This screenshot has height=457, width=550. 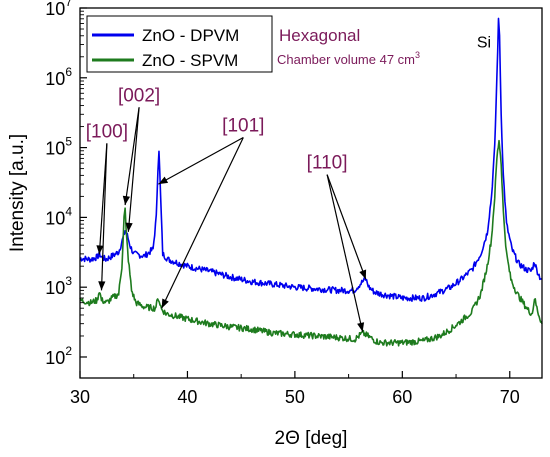 What do you see at coordinates (58, 216) in the screenshot?
I see `y-tick-label: 10⁴` at bounding box center [58, 216].